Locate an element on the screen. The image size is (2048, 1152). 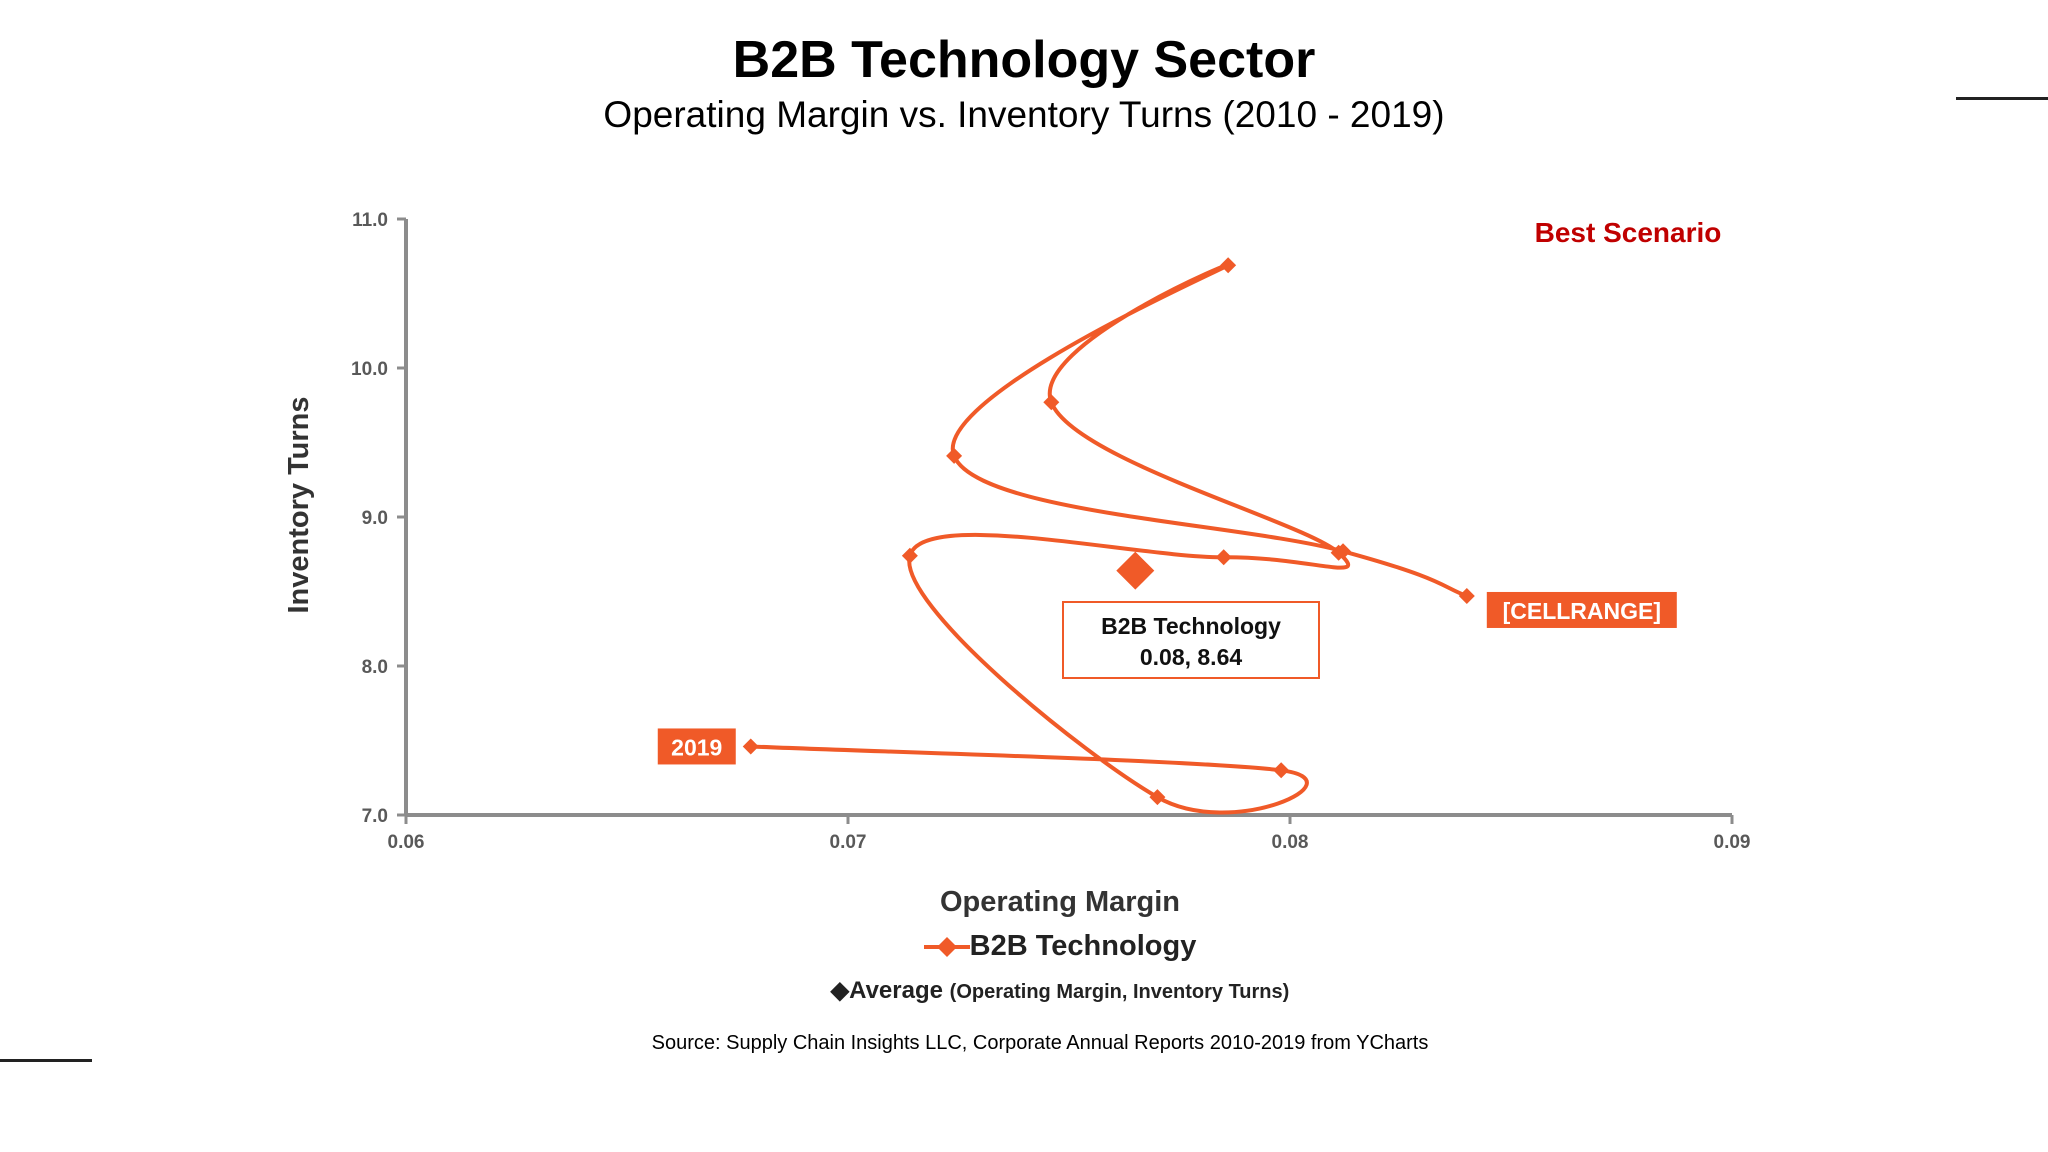
y-tick-label: 8.0 is located at coordinates (375, 667).